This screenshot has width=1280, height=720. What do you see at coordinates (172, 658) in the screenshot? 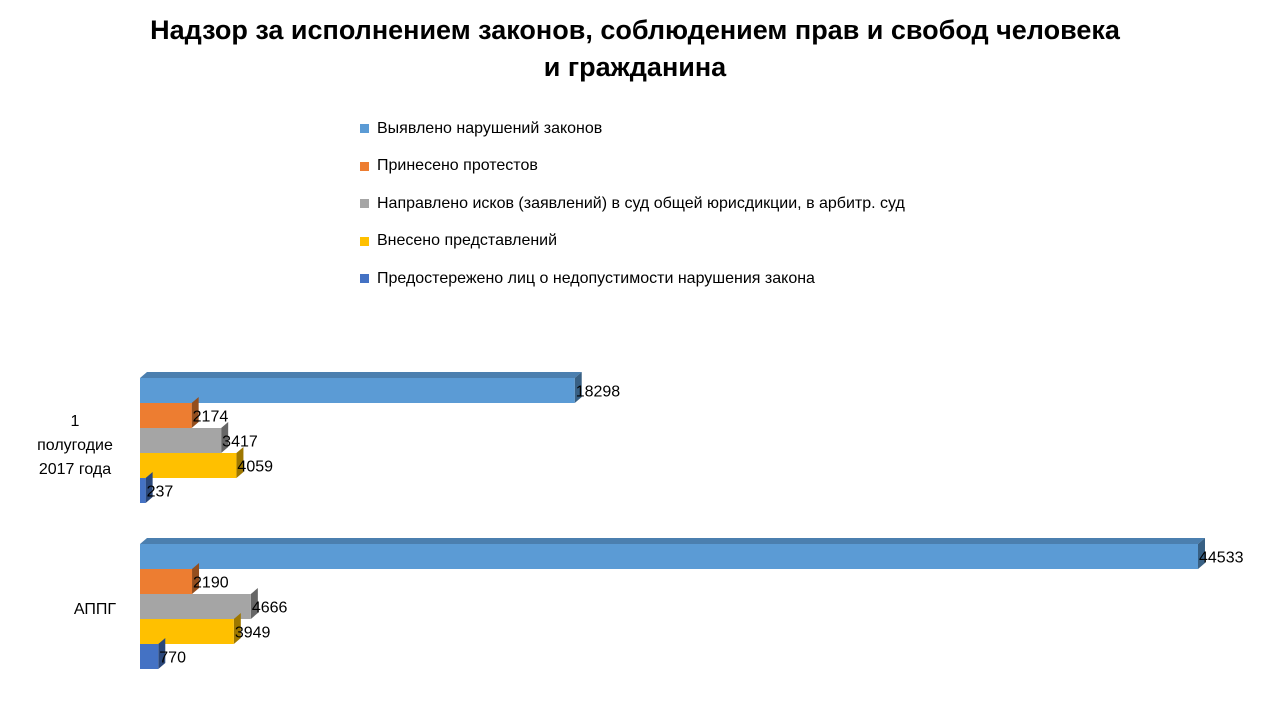
I see `data-label-1-4: 770` at bounding box center [172, 658].